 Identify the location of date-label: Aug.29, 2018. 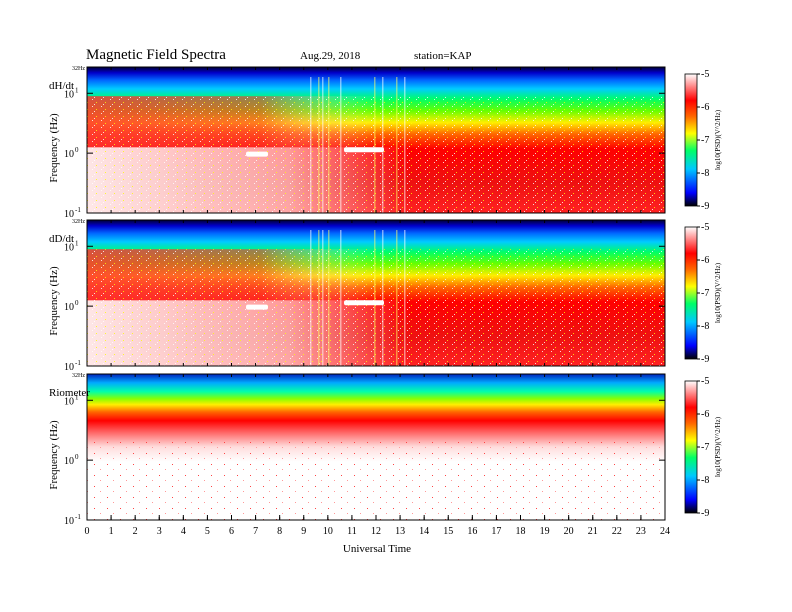
(330, 56).